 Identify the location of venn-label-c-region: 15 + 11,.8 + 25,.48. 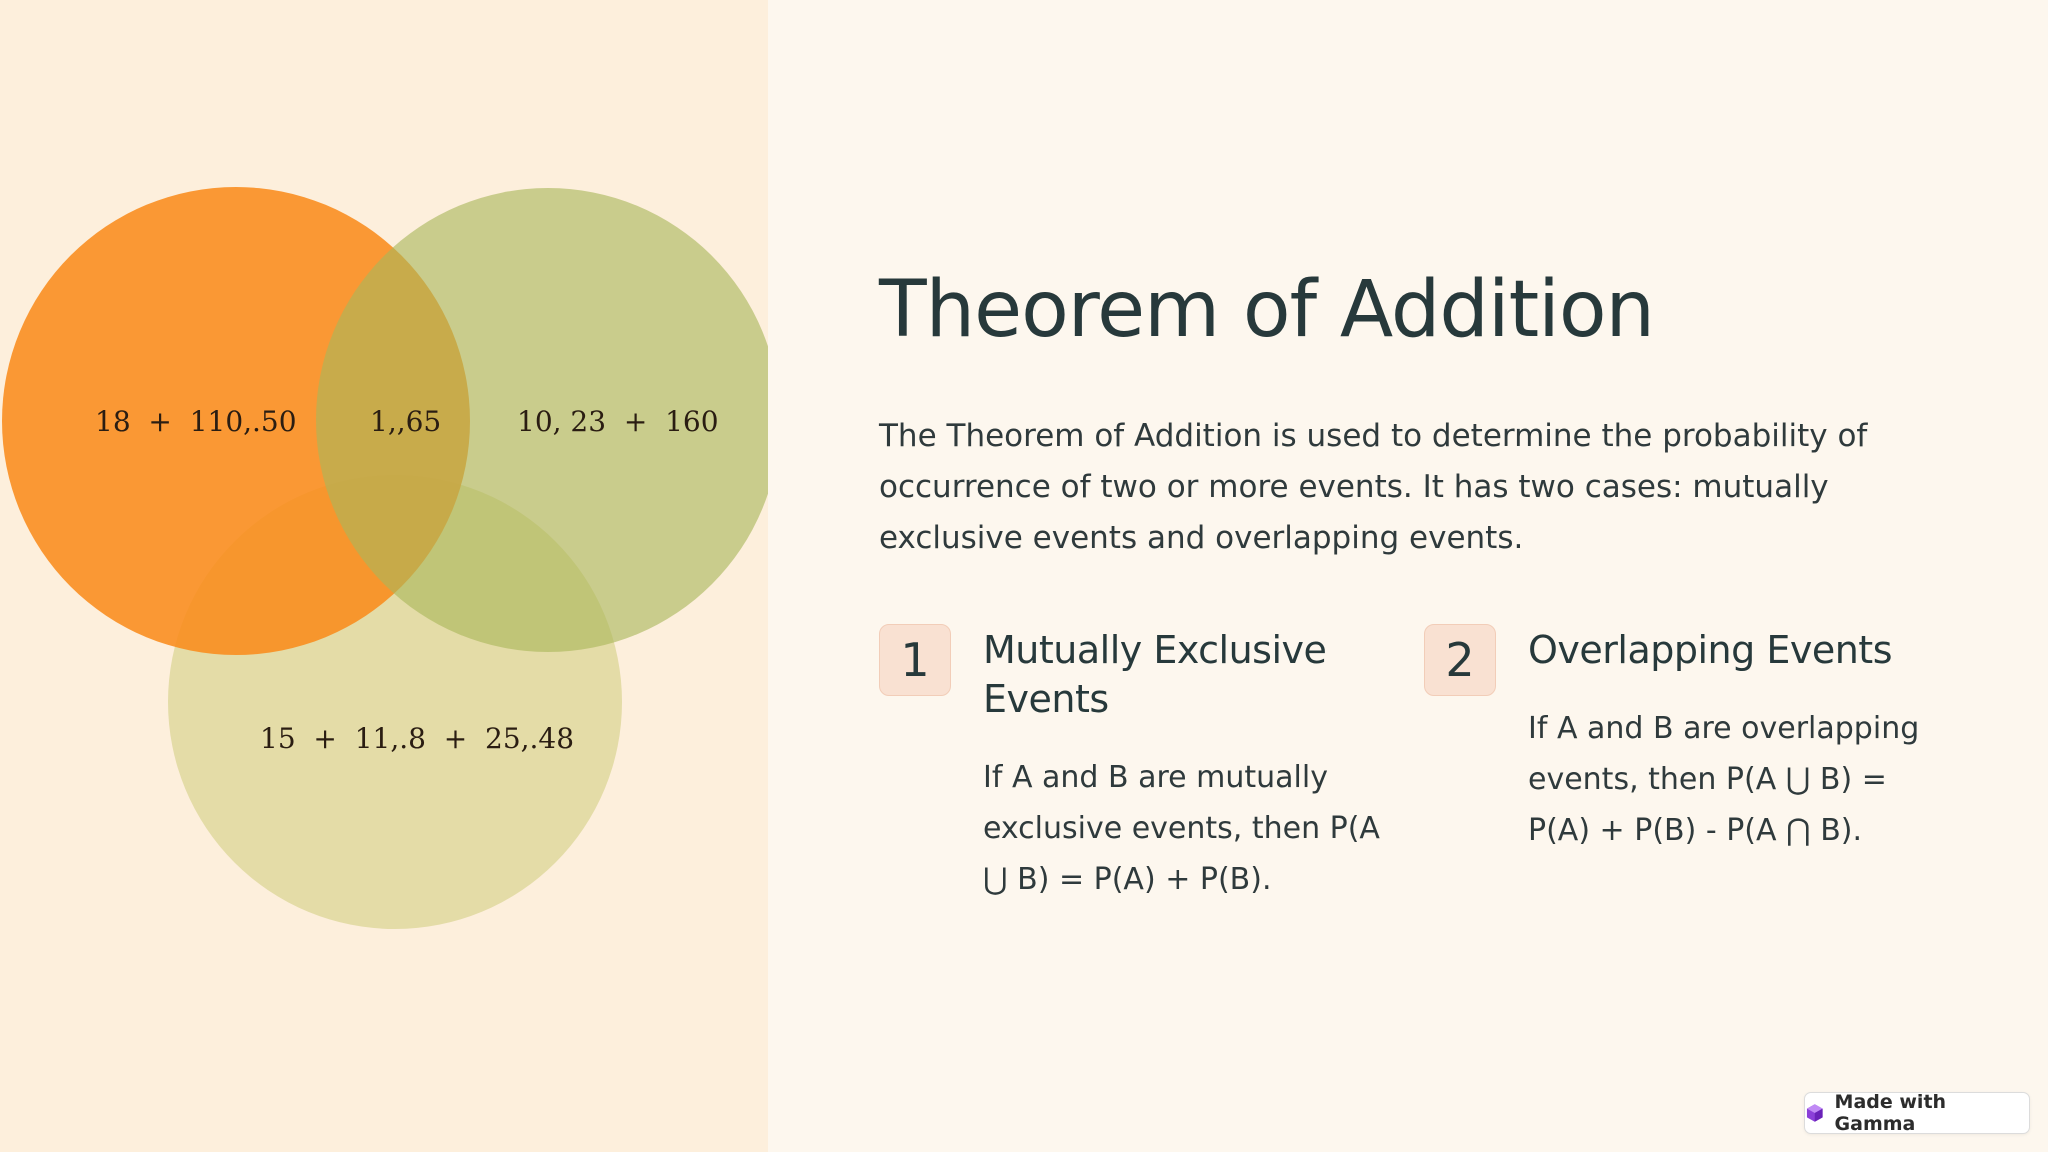
(417, 738).